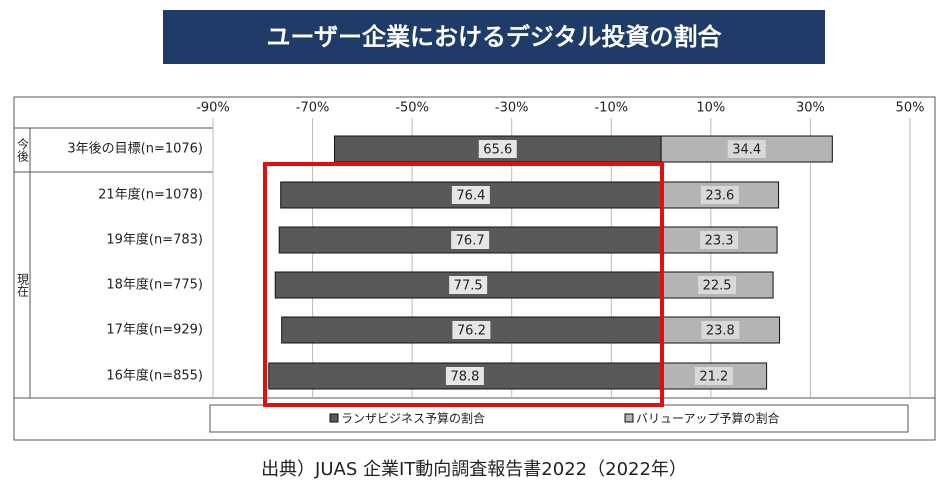 Image resolution: width=947 pixels, height=493 pixels. Describe the element at coordinates (23, 149) in the screenshot. I see `group-label: 今後` at that location.